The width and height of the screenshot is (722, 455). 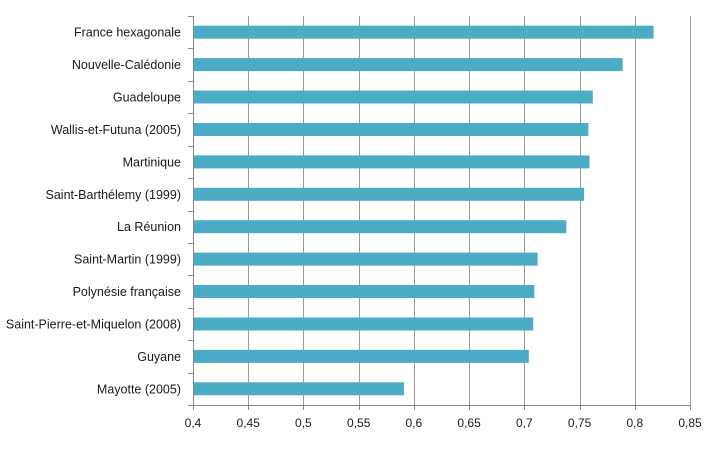 What do you see at coordinates (634, 423) in the screenshot?
I see `x-tick-label-8: 0,8` at bounding box center [634, 423].